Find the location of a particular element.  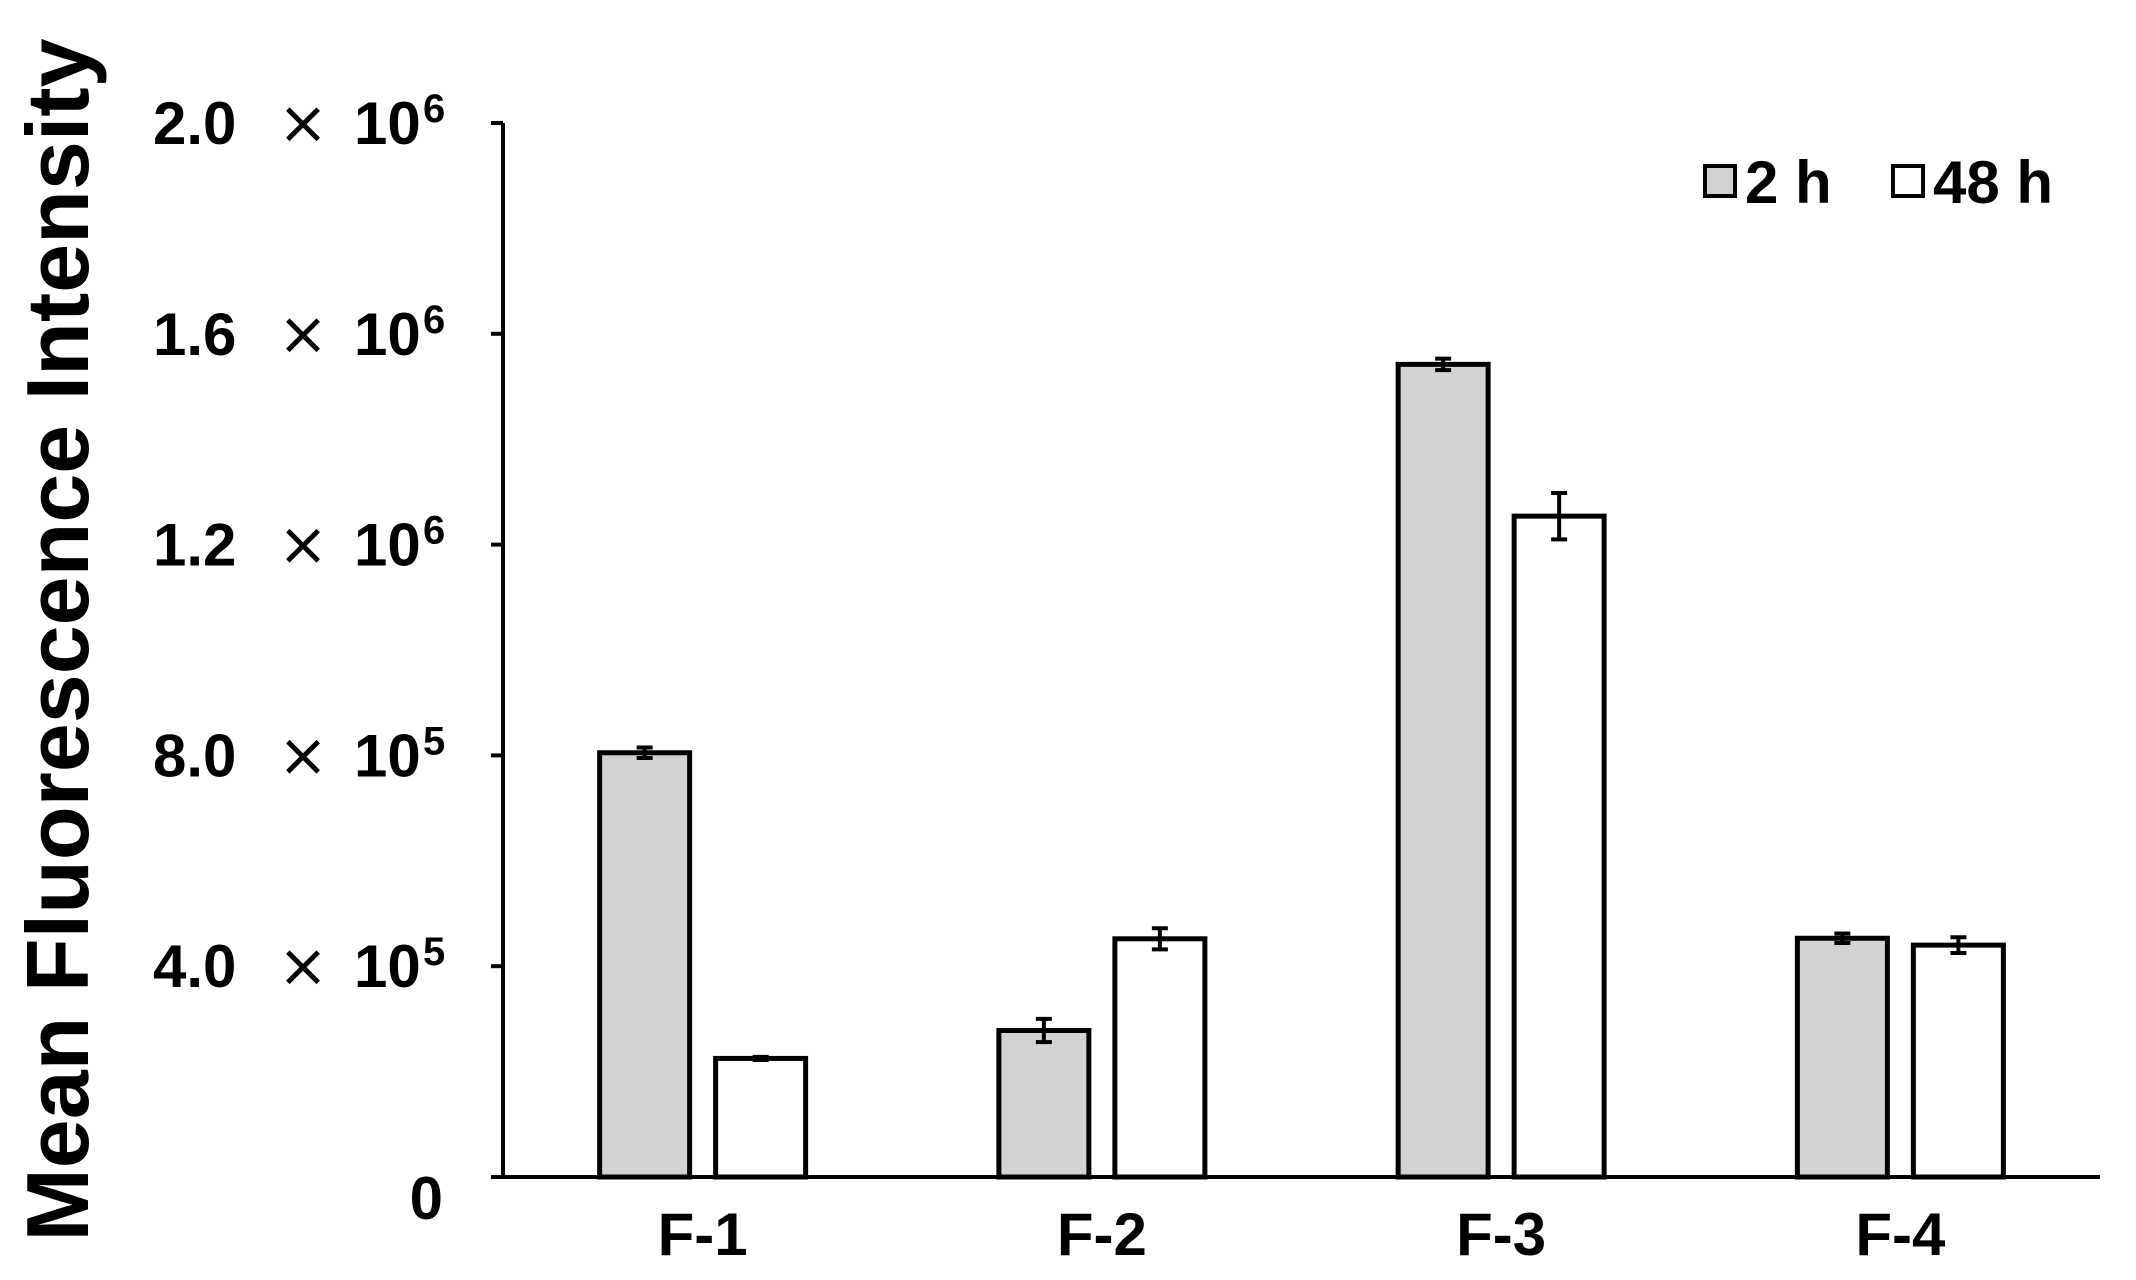

y-tick-label: 8.0 × 10 5 is located at coordinates (299, 754).